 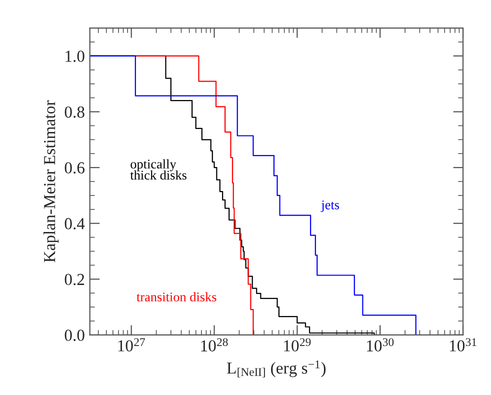 What do you see at coordinates (176, 297) in the screenshot?
I see `text: transition disks` at bounding box center [176, 297].